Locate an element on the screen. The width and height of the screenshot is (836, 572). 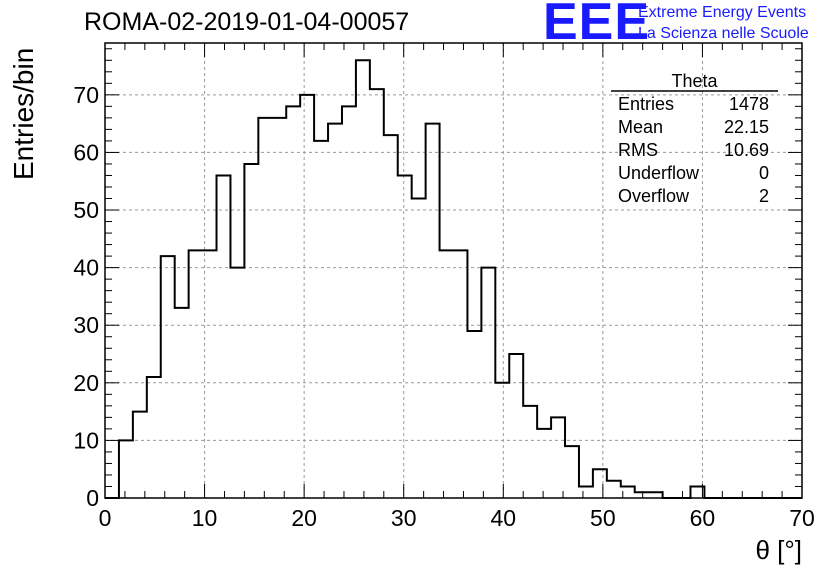
stats-row-value: 22.15 is located at coordinates (746, 127).